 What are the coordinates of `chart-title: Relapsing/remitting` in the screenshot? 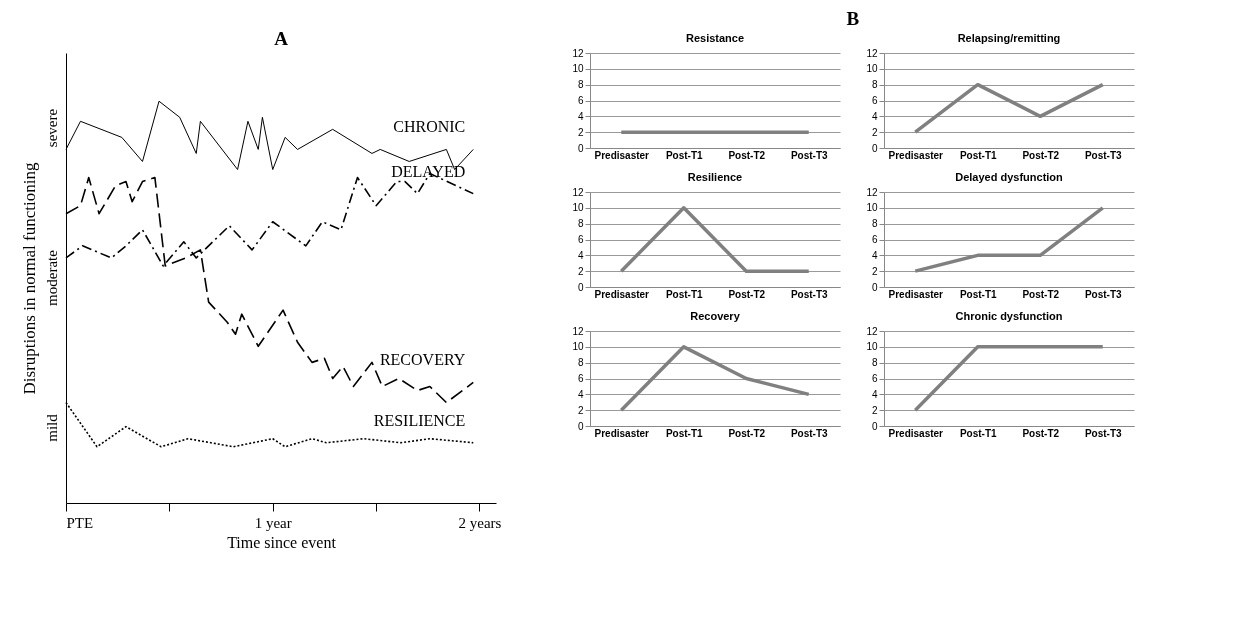 It's located at (1009, 38).